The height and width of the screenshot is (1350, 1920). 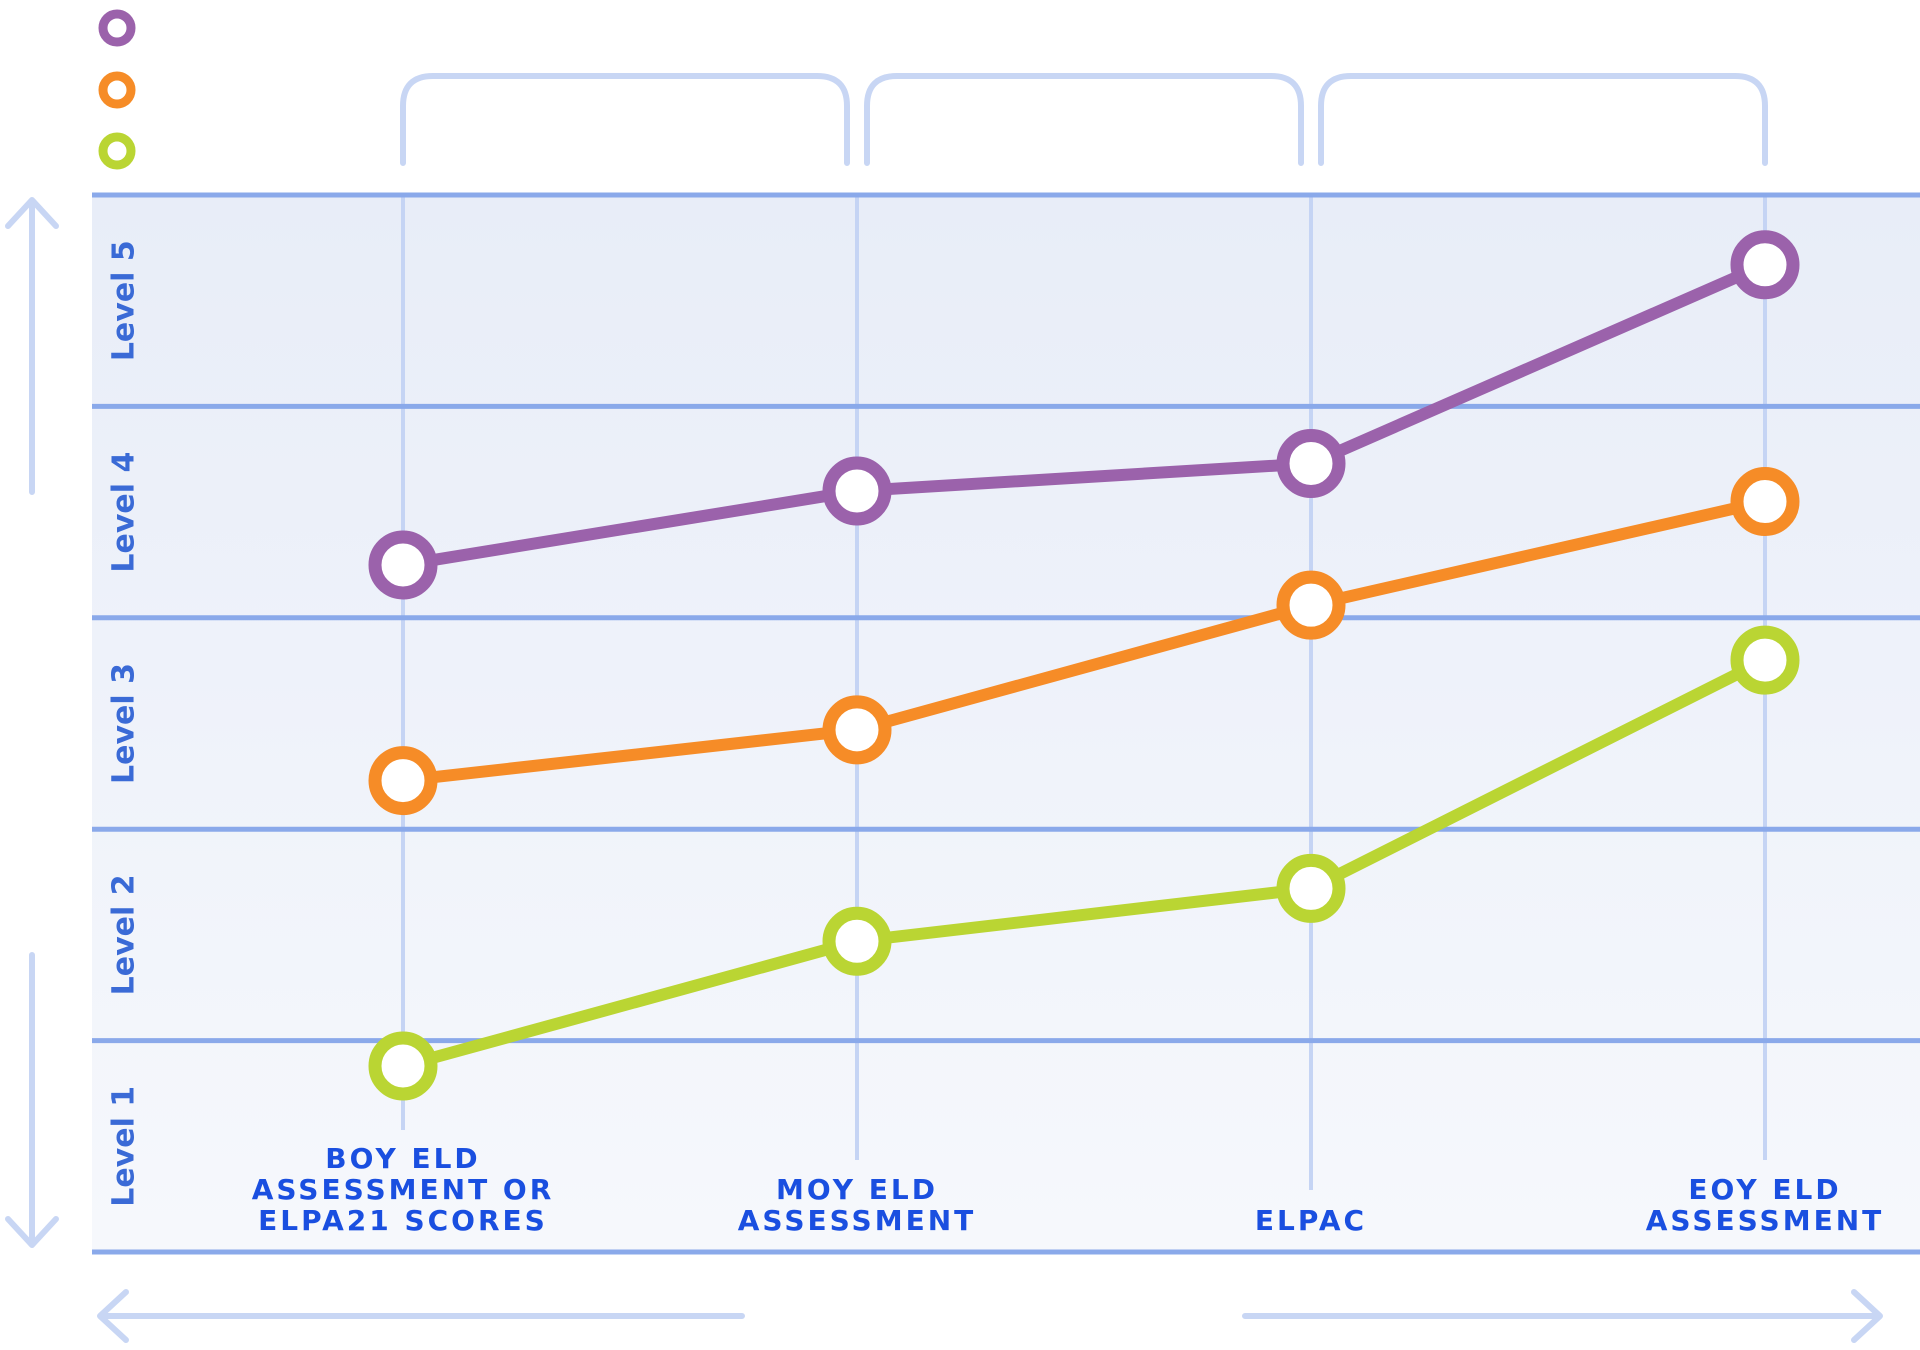 I want to click on category-label-3: ELPAC, so click(x=1311, y=1220).